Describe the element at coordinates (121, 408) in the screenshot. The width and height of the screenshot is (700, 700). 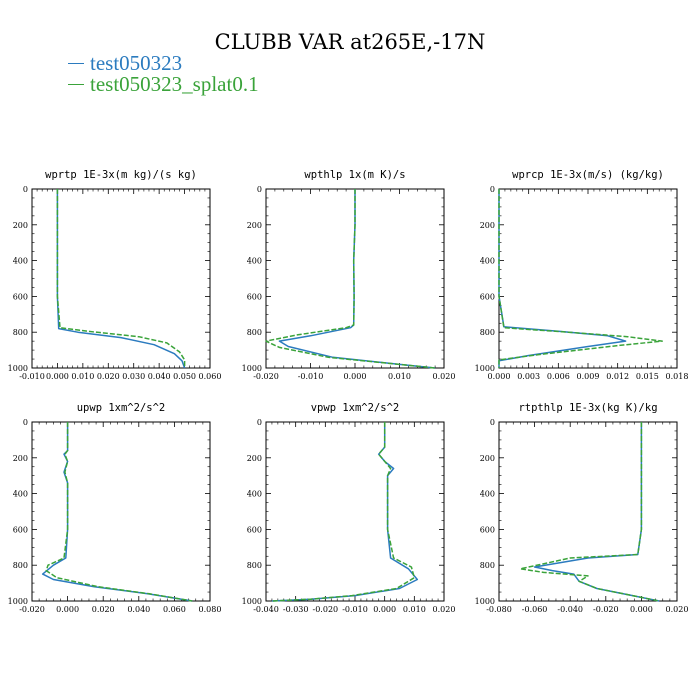
I see `panel-title: upwp 1xm^2/s^2` at that location.